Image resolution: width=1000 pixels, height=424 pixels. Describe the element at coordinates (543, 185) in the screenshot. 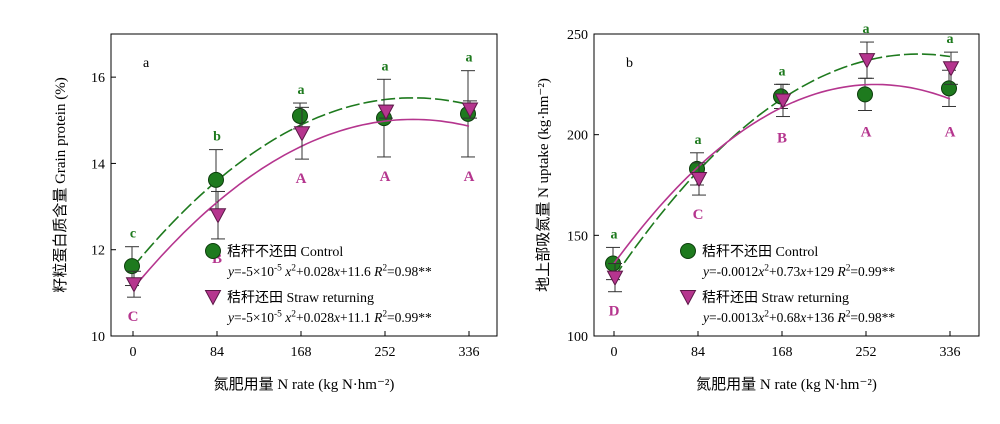

I see `y-axis-label: 地上部吸氮量 N uptake (kg·hm⁻²)` at that location.